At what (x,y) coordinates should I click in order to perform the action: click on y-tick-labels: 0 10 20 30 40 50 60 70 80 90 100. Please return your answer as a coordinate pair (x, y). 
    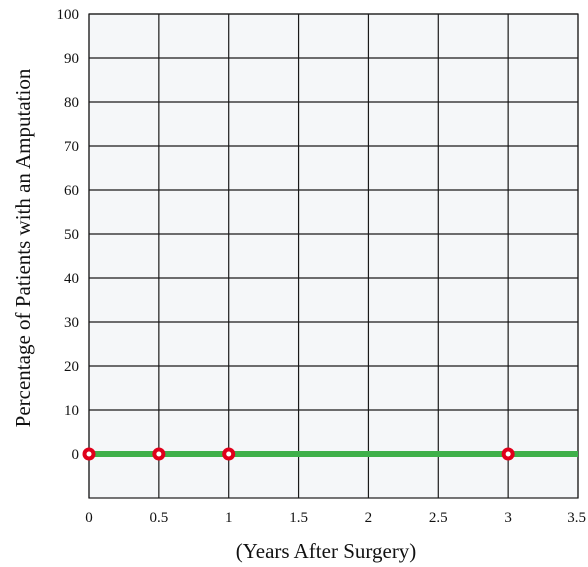
    Looking at the image, I should click on (68, 235).